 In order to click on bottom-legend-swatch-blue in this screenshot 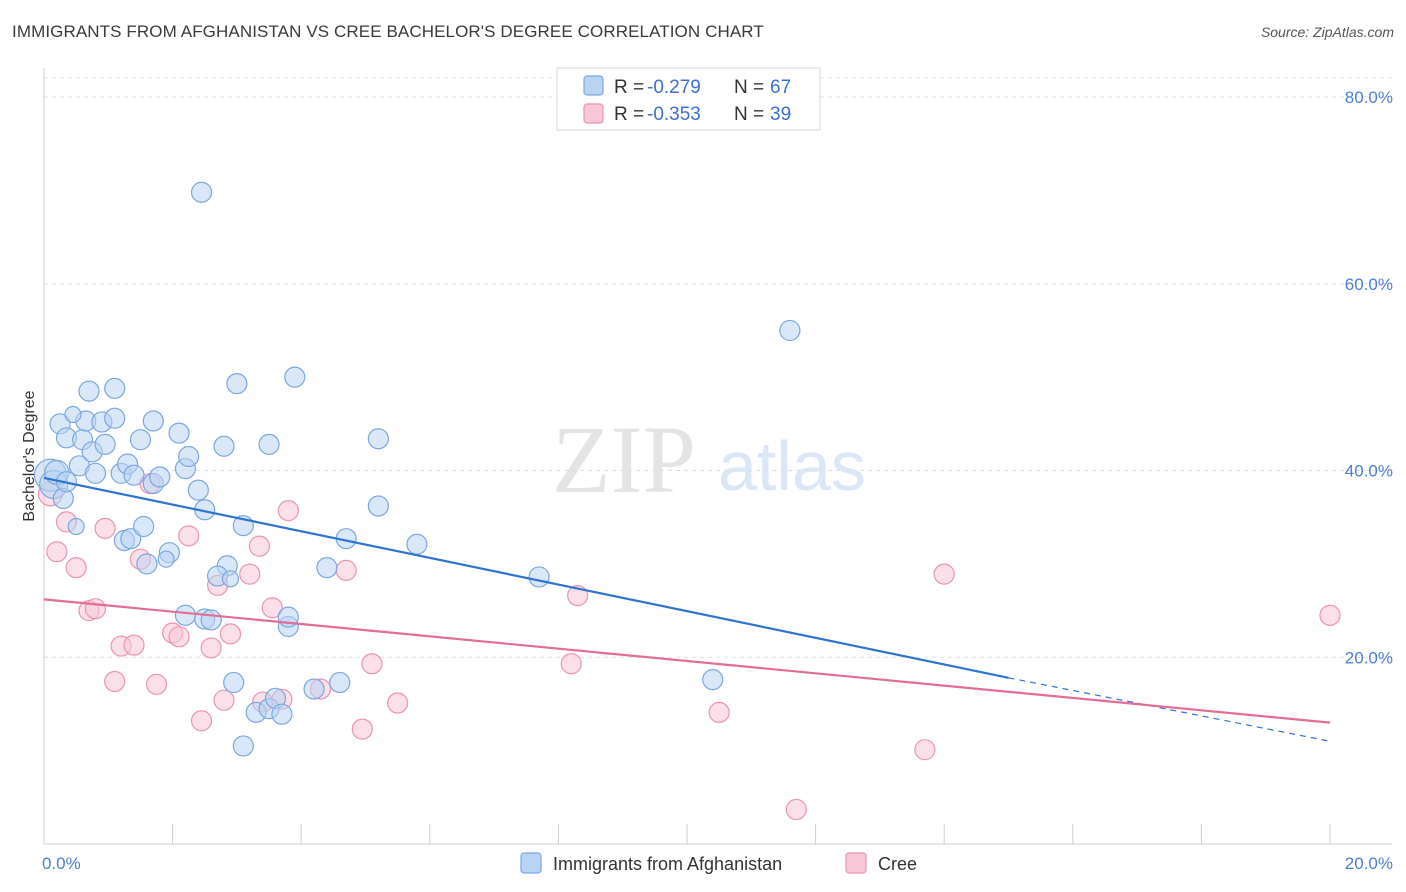, I will do `click(531, 863)`.